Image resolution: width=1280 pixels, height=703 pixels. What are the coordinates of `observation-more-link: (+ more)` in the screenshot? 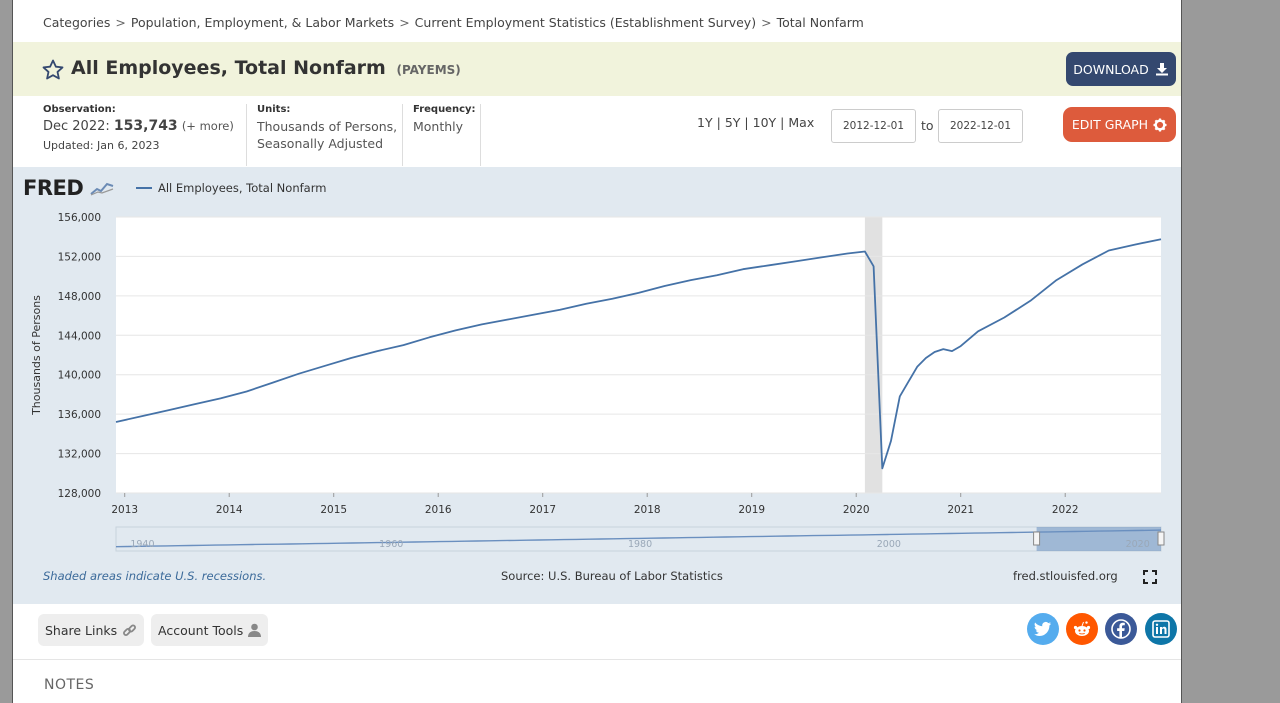 It's located at (207, 126).